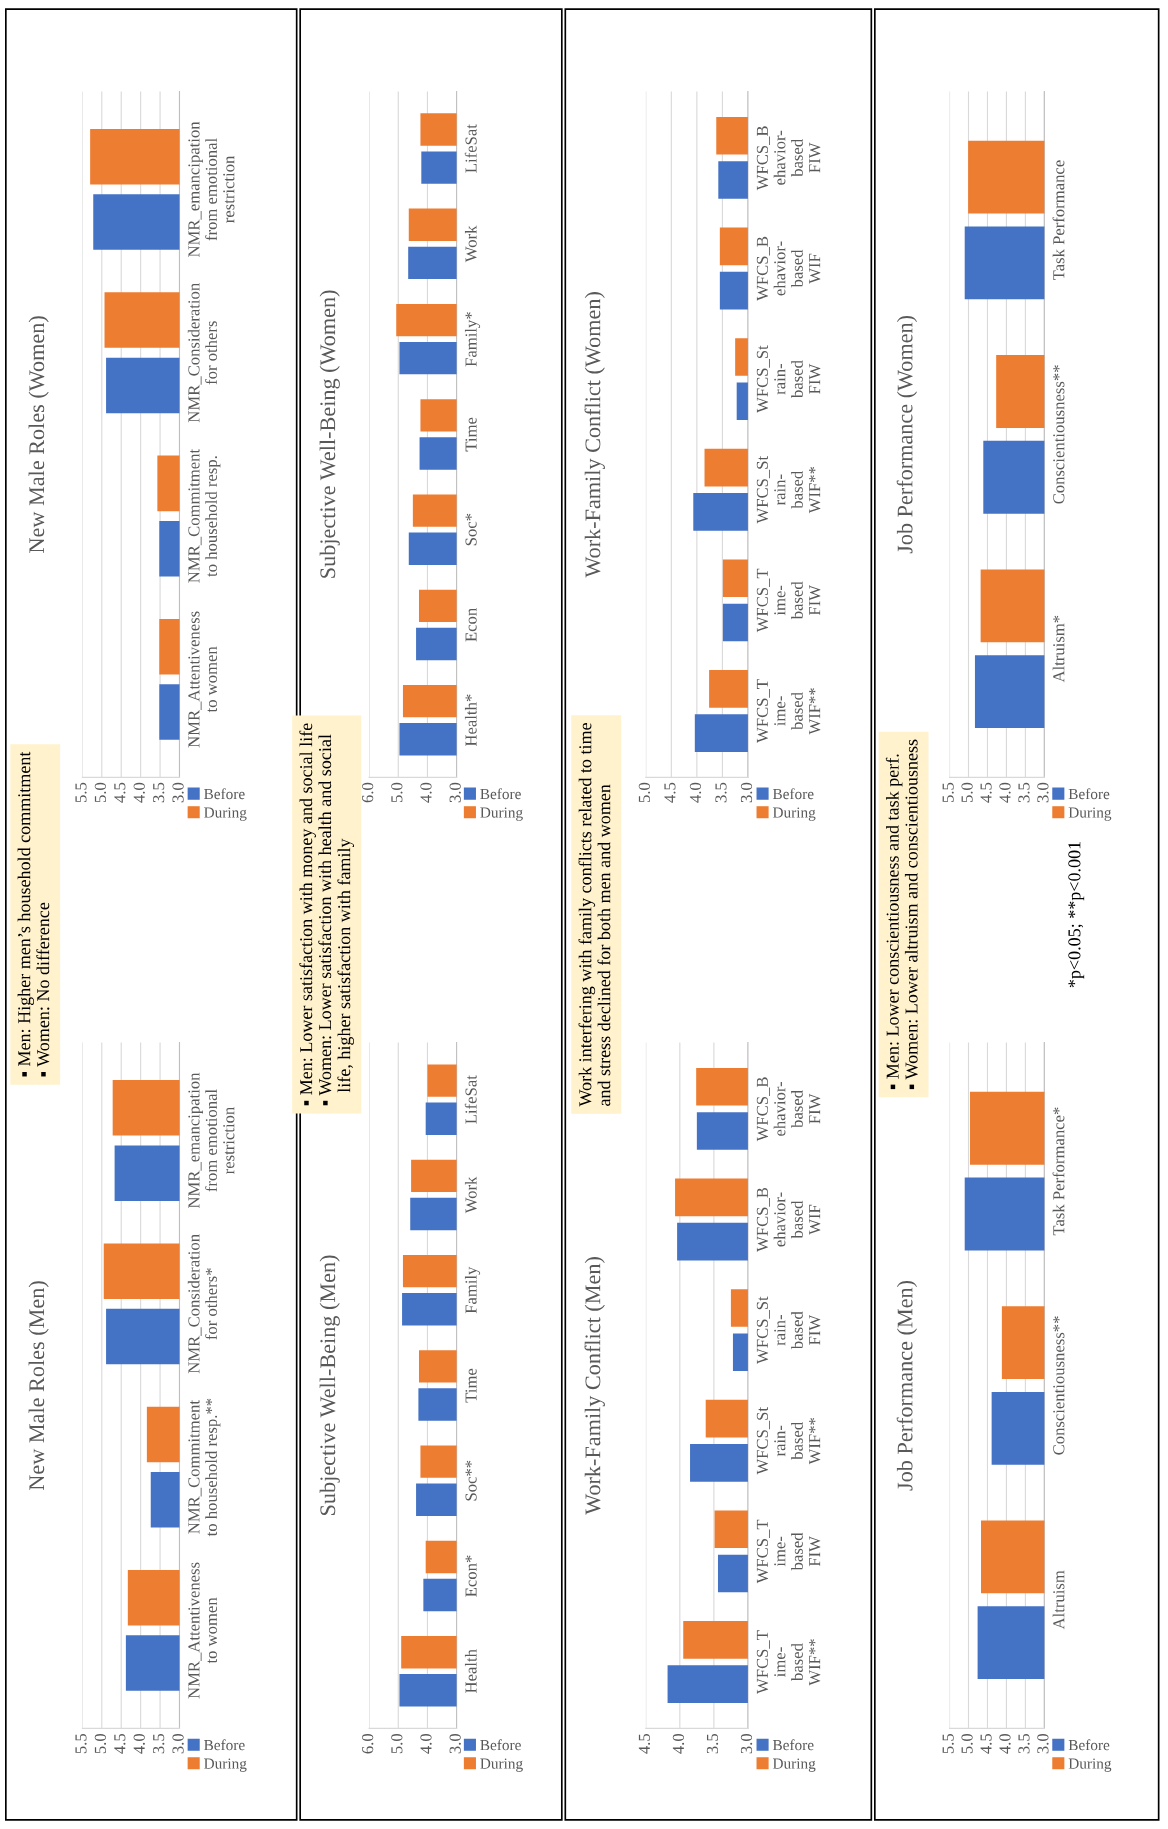 The height and width of the screenshot is (1829, 1168). Describe the element at coordinates (202, 1304) in the screenshot. I see `y-tick-label: NMR_Consideration for others*` at that location.